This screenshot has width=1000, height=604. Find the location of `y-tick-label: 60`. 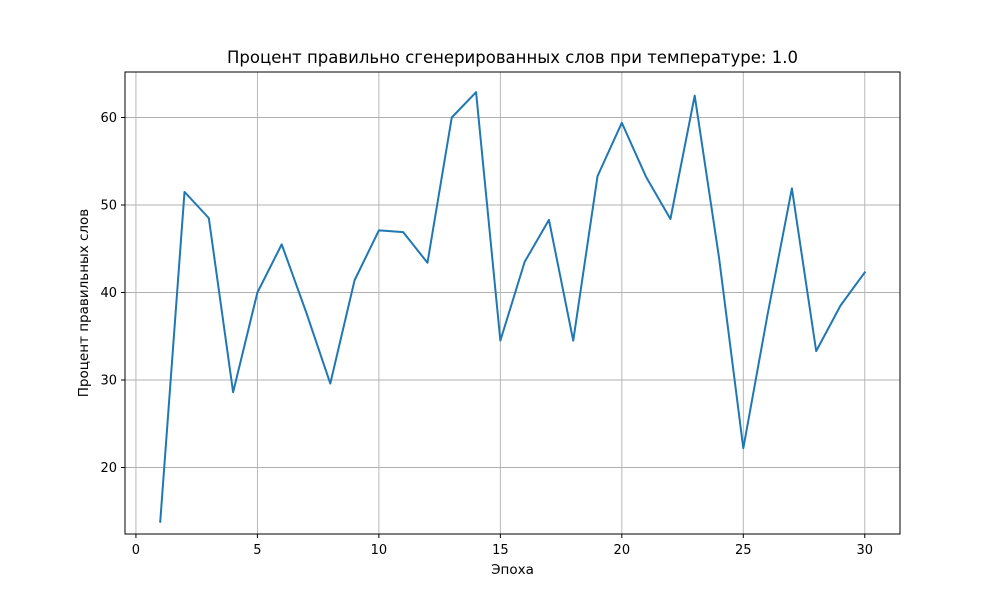

y-tick-label: 60 is located at coordinates (108, 118).